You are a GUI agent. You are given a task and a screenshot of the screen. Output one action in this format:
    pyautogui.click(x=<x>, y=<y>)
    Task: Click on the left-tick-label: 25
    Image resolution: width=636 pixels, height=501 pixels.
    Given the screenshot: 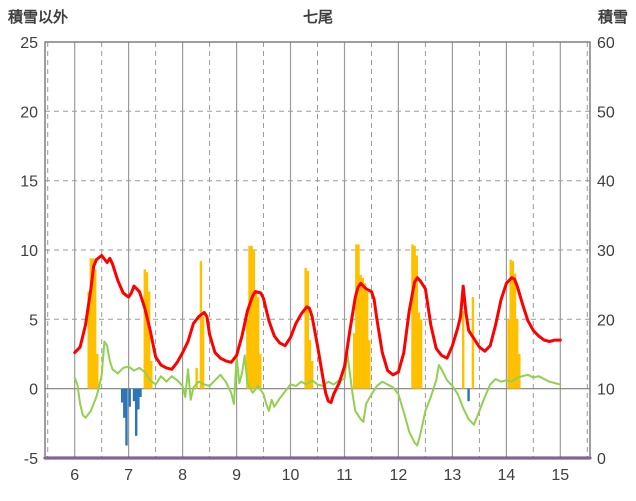 What is the action you would take?
    pyautogui.click(x=29, y=43)
    